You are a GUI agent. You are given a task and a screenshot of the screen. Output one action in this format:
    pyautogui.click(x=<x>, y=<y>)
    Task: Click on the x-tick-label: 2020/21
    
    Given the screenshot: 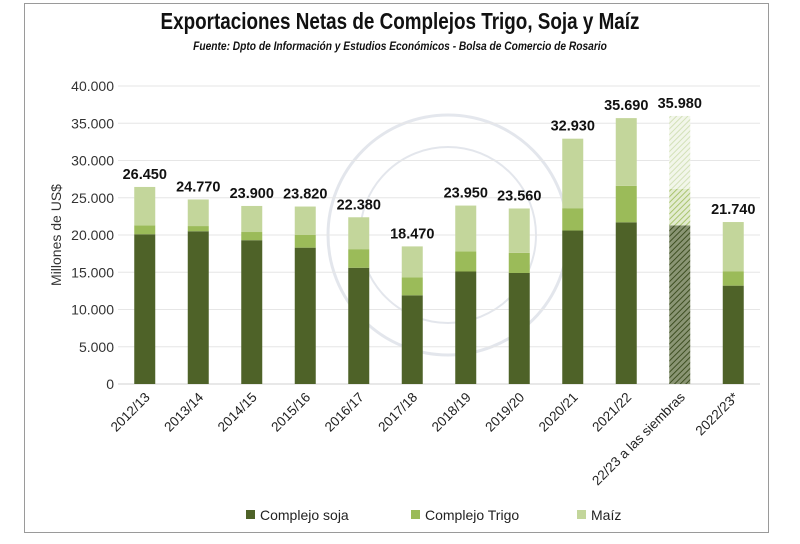 What is the action you would take?
    pyautogui.click(x=558, y=412)
    